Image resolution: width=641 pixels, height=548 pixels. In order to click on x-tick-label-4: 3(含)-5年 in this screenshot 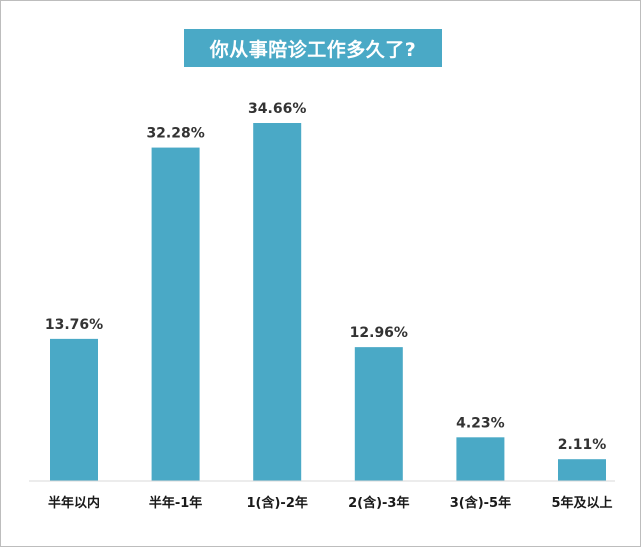, I will do `click(480, 503)`.